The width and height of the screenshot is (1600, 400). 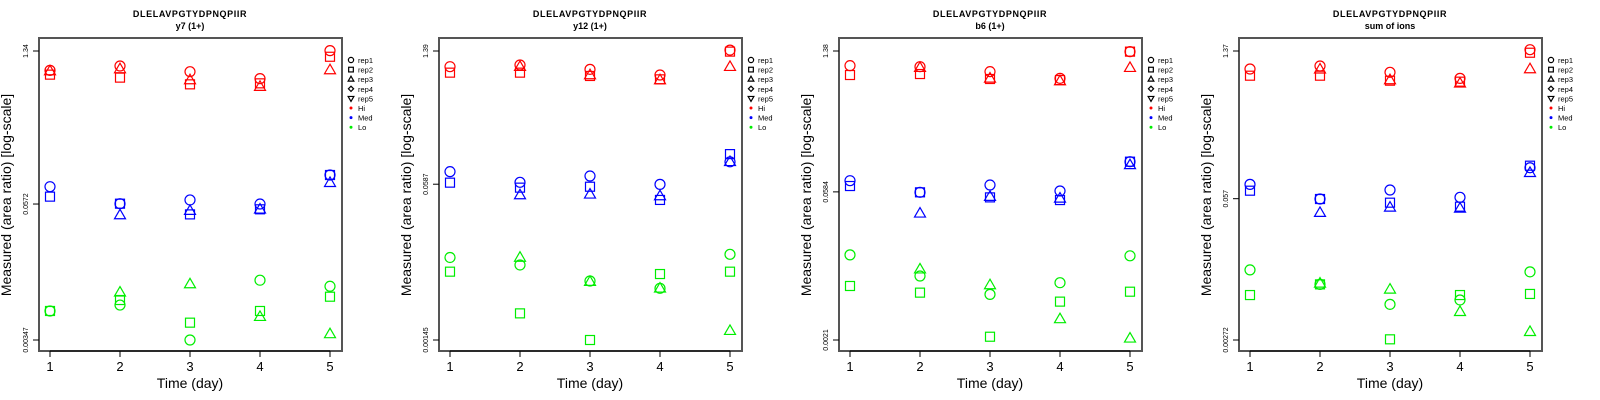 I want to click on legend-symbol-rep4-icon, so click(x=351, y=89).